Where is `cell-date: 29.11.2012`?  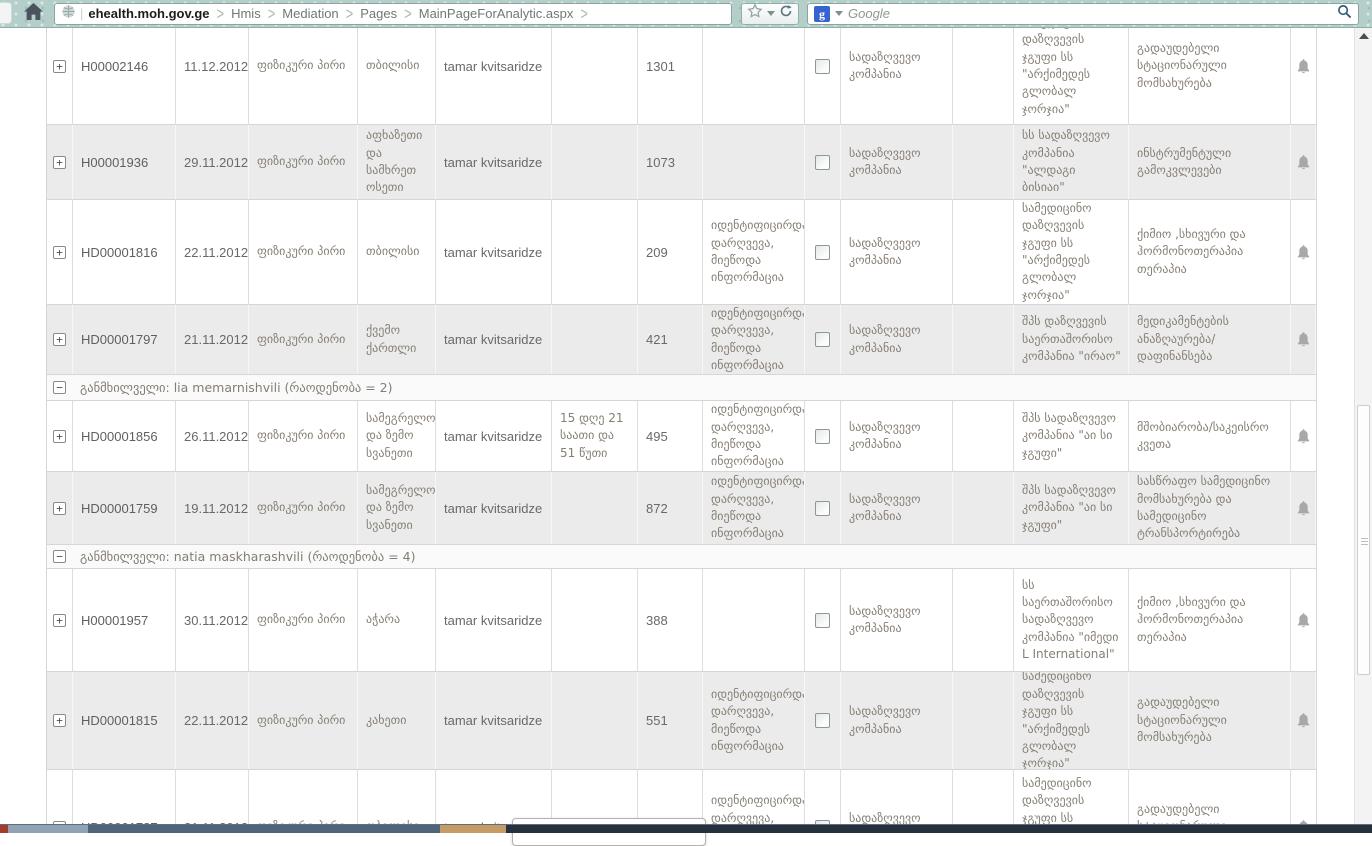 cell-date: 29.11.2012 is located at coordinates (212, 162).